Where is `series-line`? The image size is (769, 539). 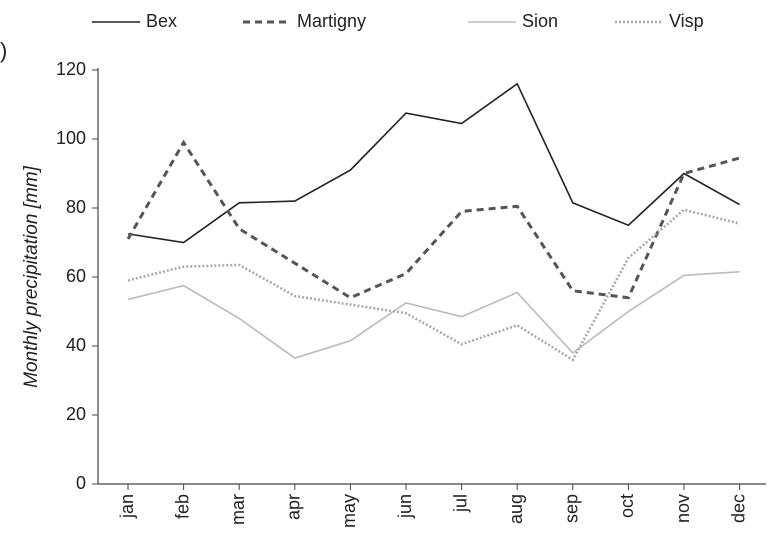
series-line is located at coordinates (433, 315).